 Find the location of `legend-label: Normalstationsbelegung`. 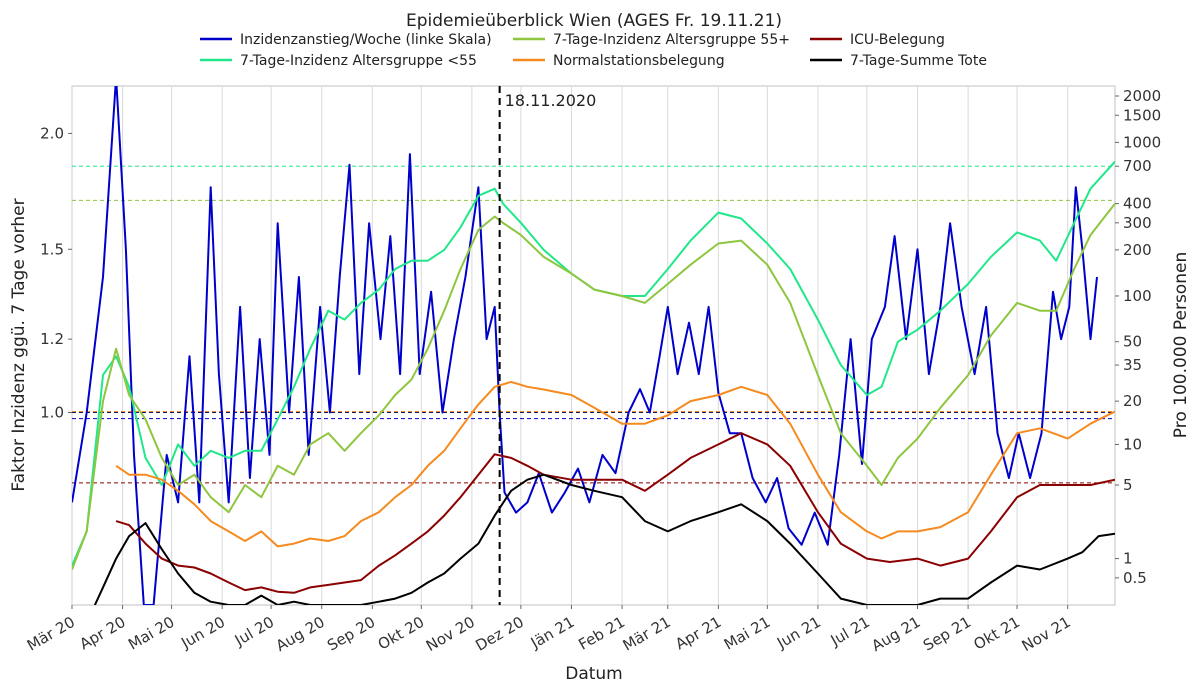

legend-label: Normalstationsbelegung is located at coordinates (639, 61).